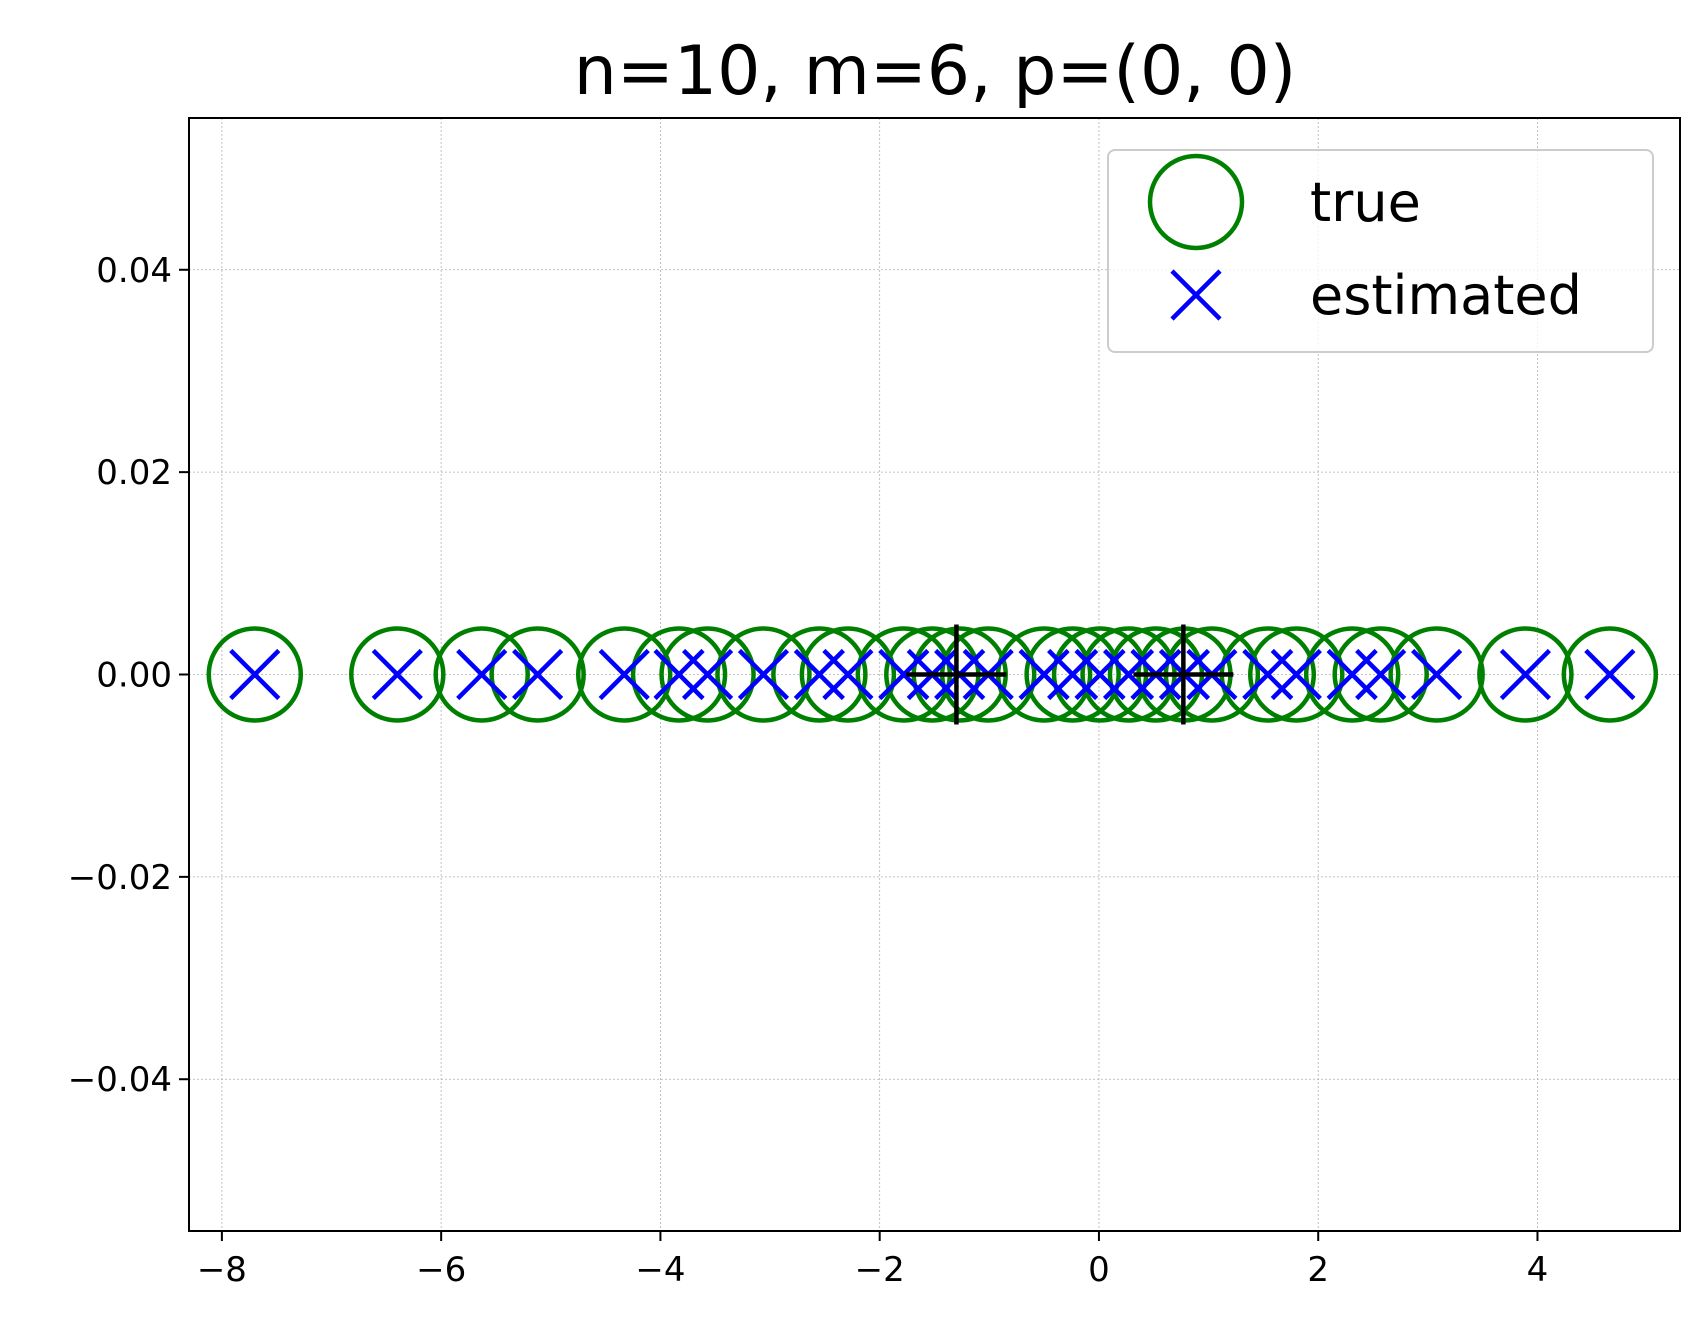 This screenshot has width=1704, height=1328. Describe the element at coordinates (120, 1080) in the screenshot. I see `y-tick-label: −0.04` at that location.